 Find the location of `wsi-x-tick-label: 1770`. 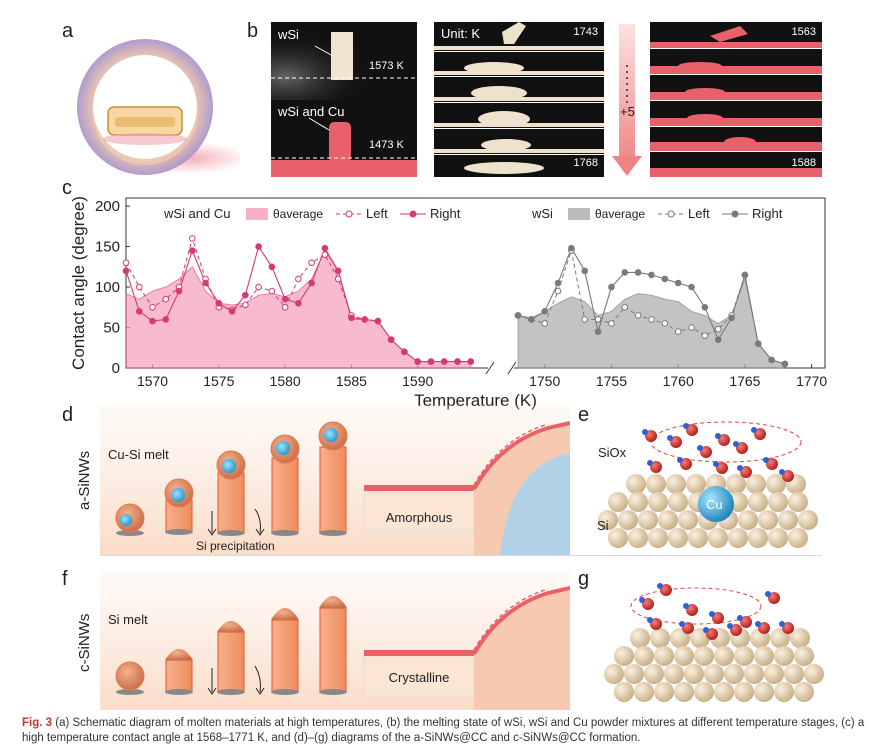

wsi-x-tick-label: 1770 is located at coordinates (811, 381).